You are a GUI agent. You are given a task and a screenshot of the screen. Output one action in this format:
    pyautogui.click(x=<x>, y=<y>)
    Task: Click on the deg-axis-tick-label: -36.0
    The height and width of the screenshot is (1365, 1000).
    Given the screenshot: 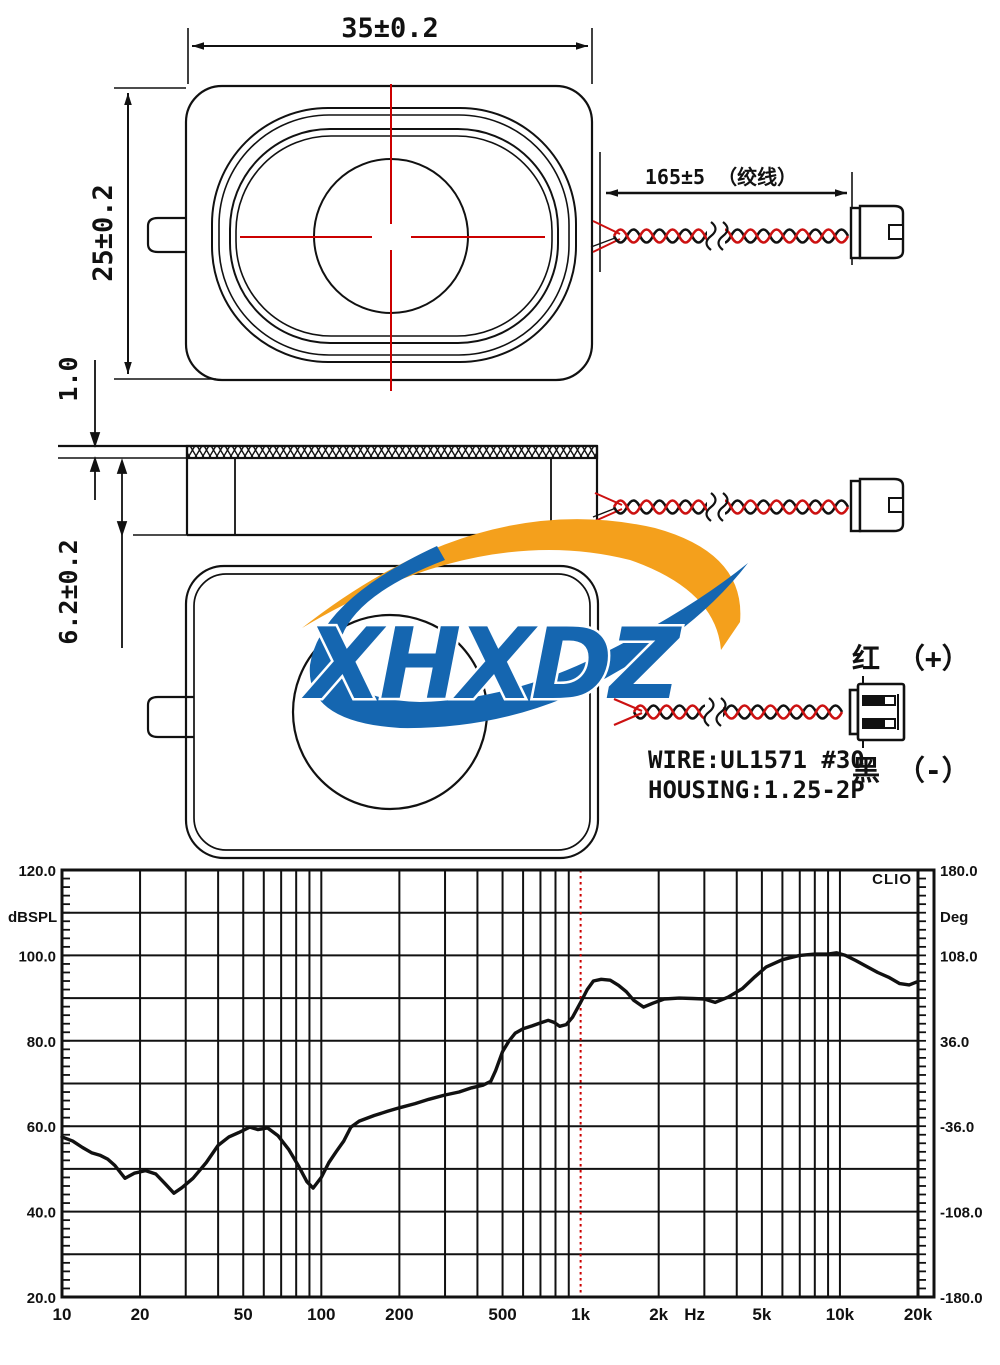 What is the action you would take?
    pyautogui.click(x=957, y=1127)
    